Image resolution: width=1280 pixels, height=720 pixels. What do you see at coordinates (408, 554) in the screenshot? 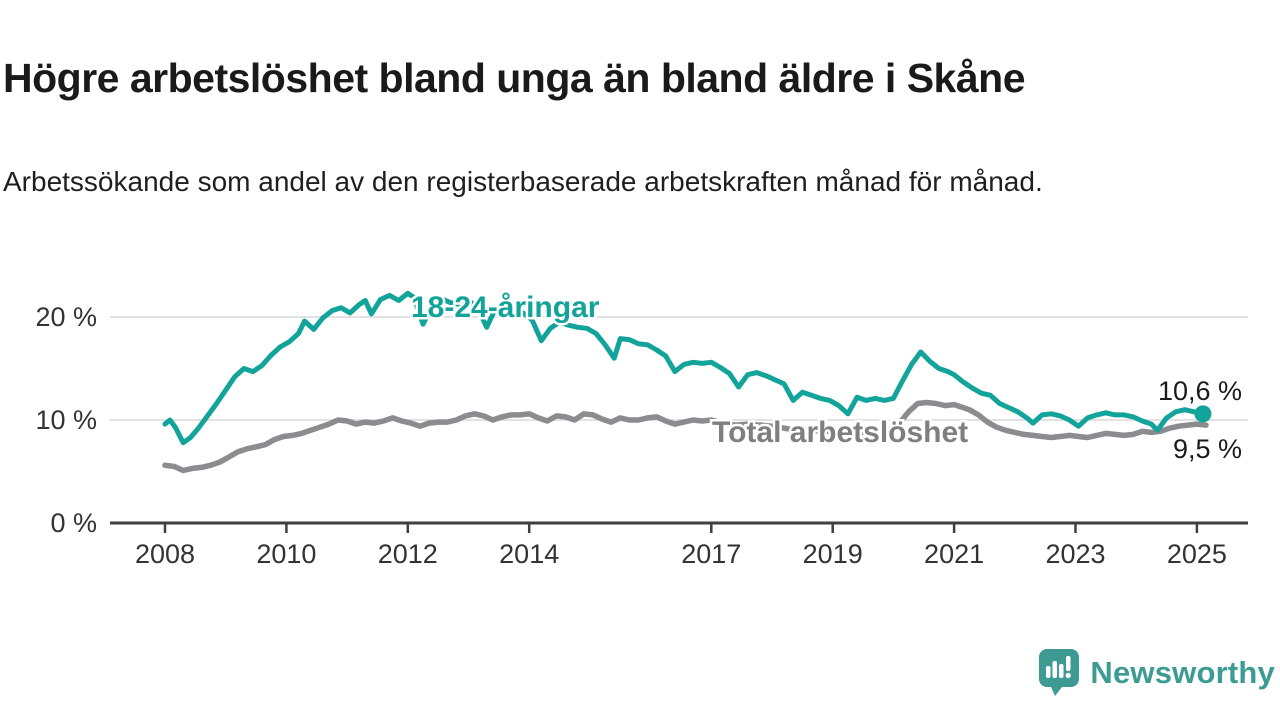
I see `x-tick-label-2012: 2012` at bounding box center [408, 554].